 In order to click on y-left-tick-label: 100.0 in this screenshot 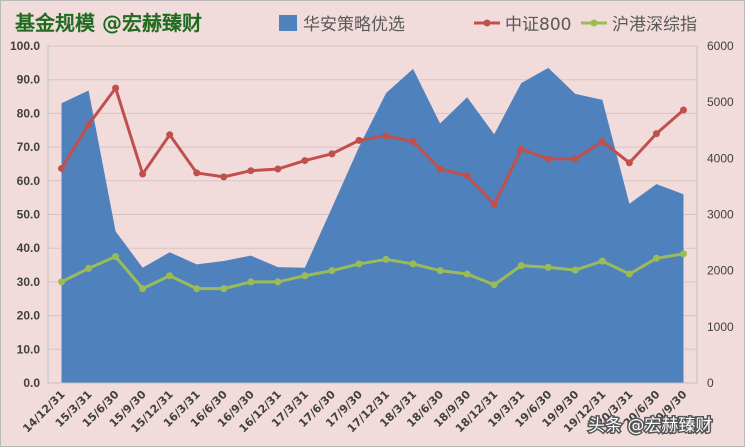, I will do `click(25, 46)`.